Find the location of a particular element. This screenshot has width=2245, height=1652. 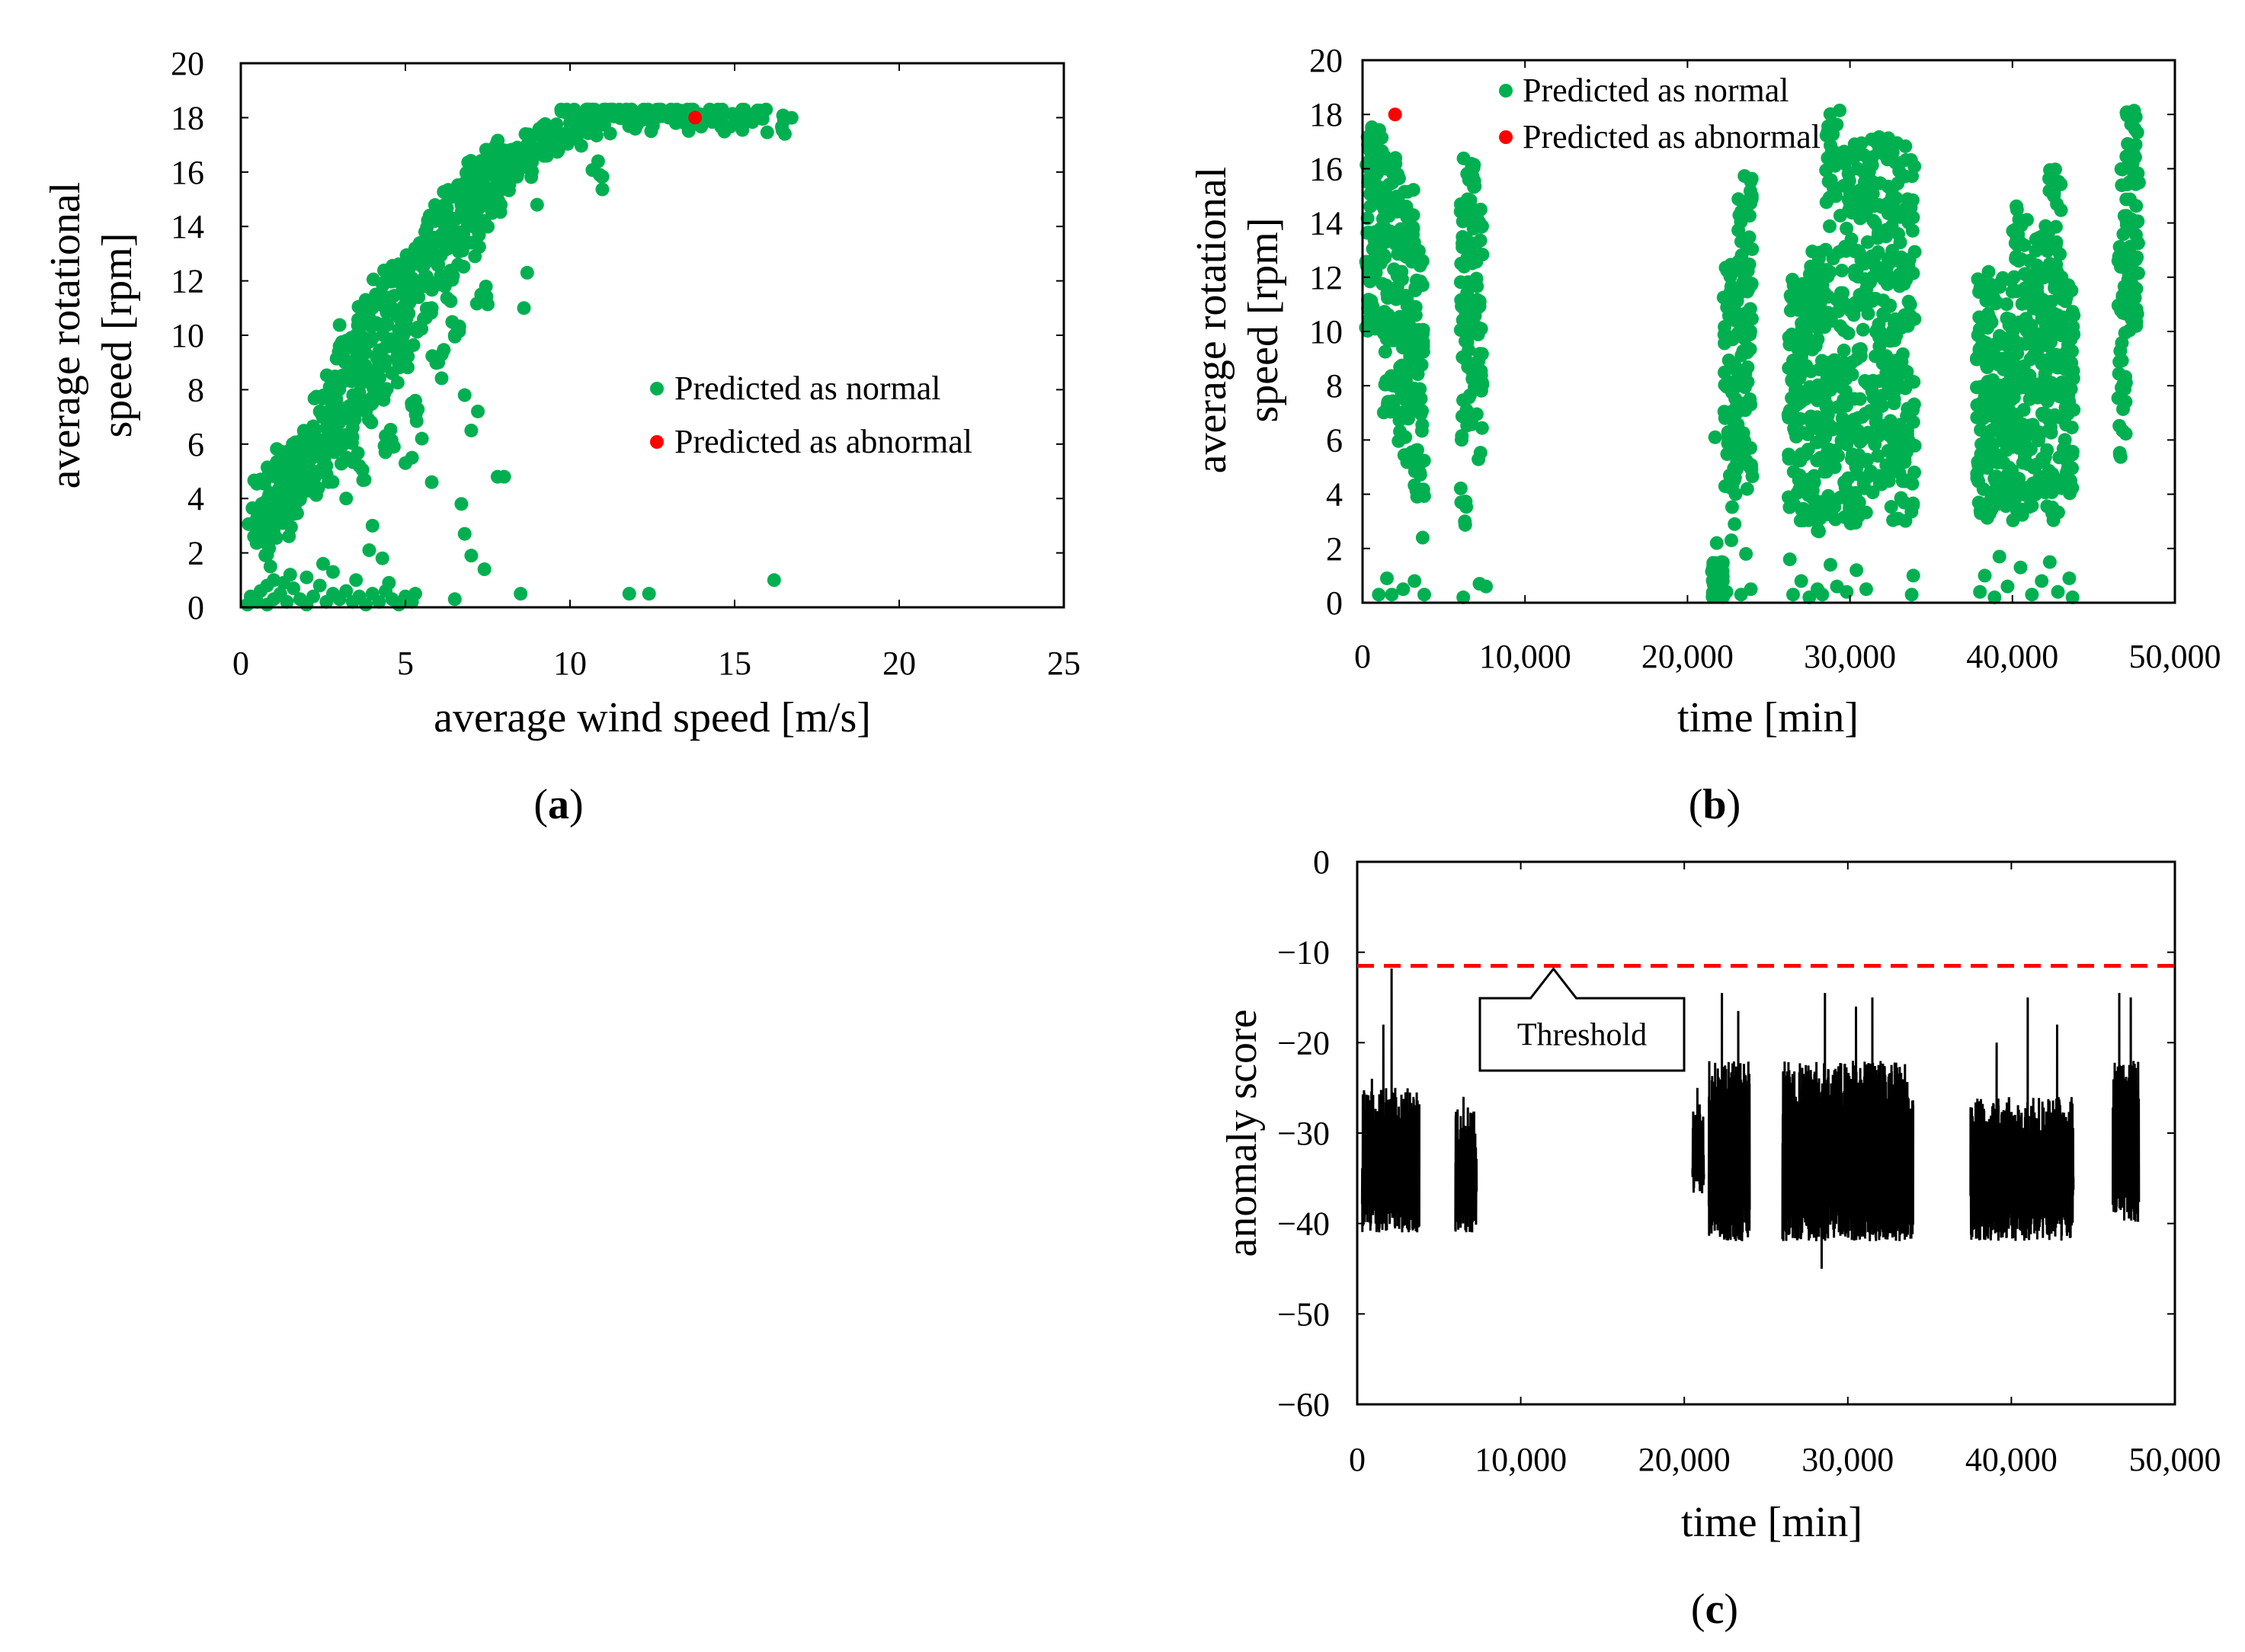

panel-c-marks is located at coordinates (1750, 1118).